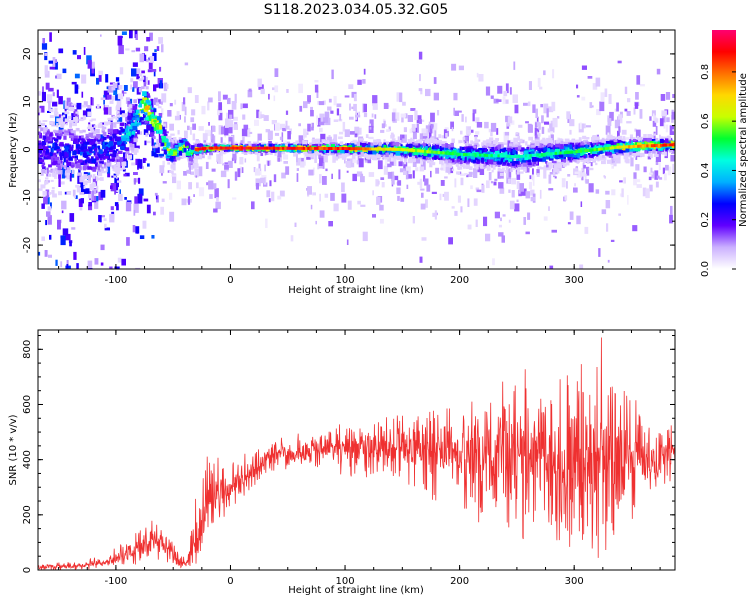 This screenshot has height=600, width=750. Describe the element at coordinates (743, 150) in the screenshot. I see `colorbar-label: Normalized spectral amplitude` at that location.